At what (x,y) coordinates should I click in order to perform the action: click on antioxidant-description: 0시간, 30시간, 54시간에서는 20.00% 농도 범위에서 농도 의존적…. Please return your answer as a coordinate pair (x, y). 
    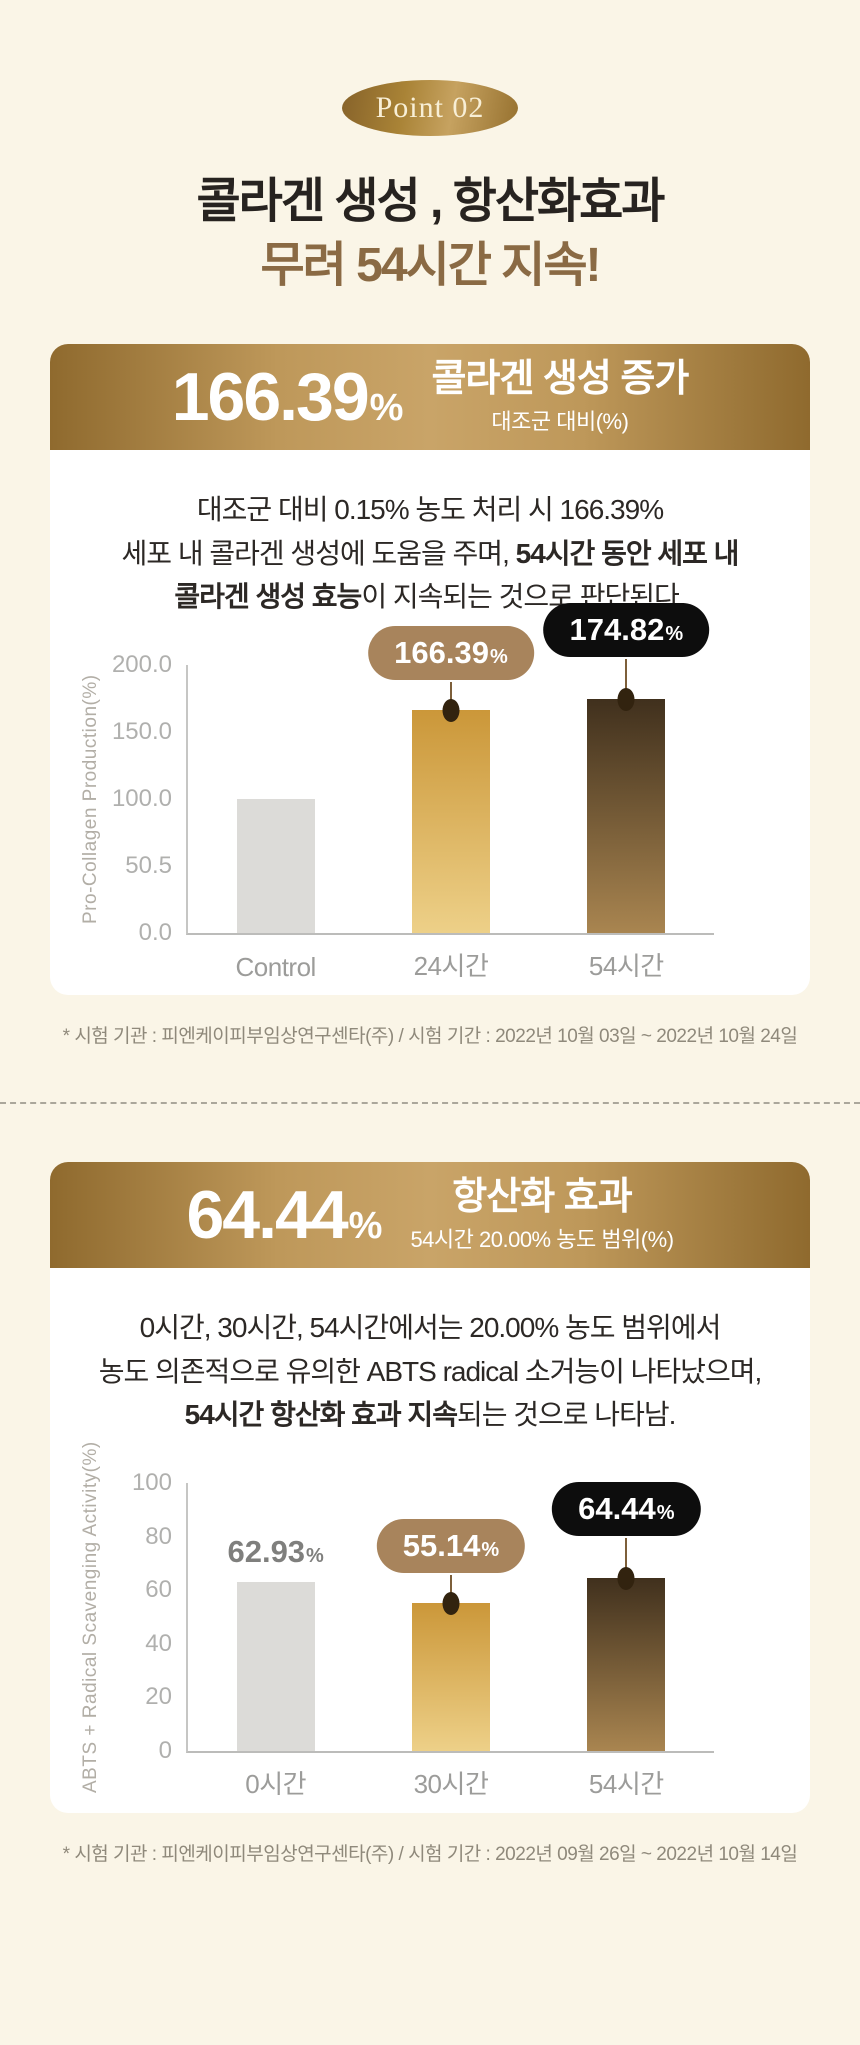
    Looking at the image, I should click on (430, 1371).